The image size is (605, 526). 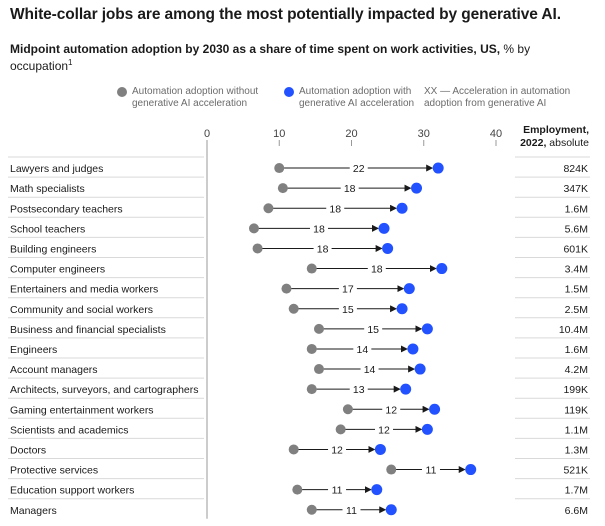 I want to click on subtitle-footnote: 1, so click(x=70, y=62).